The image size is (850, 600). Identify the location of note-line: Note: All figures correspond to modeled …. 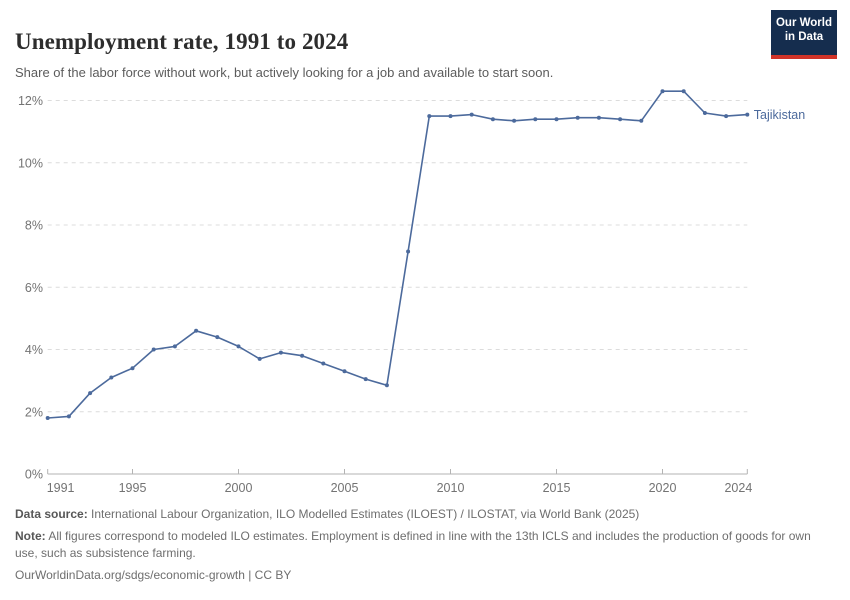
(415, 545).